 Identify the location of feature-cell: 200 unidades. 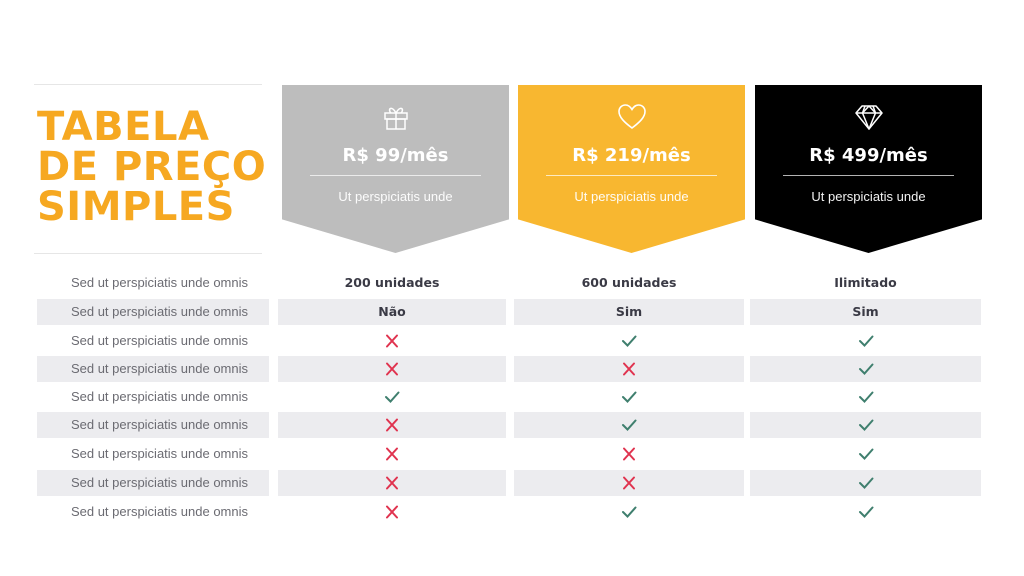
(392, 282).